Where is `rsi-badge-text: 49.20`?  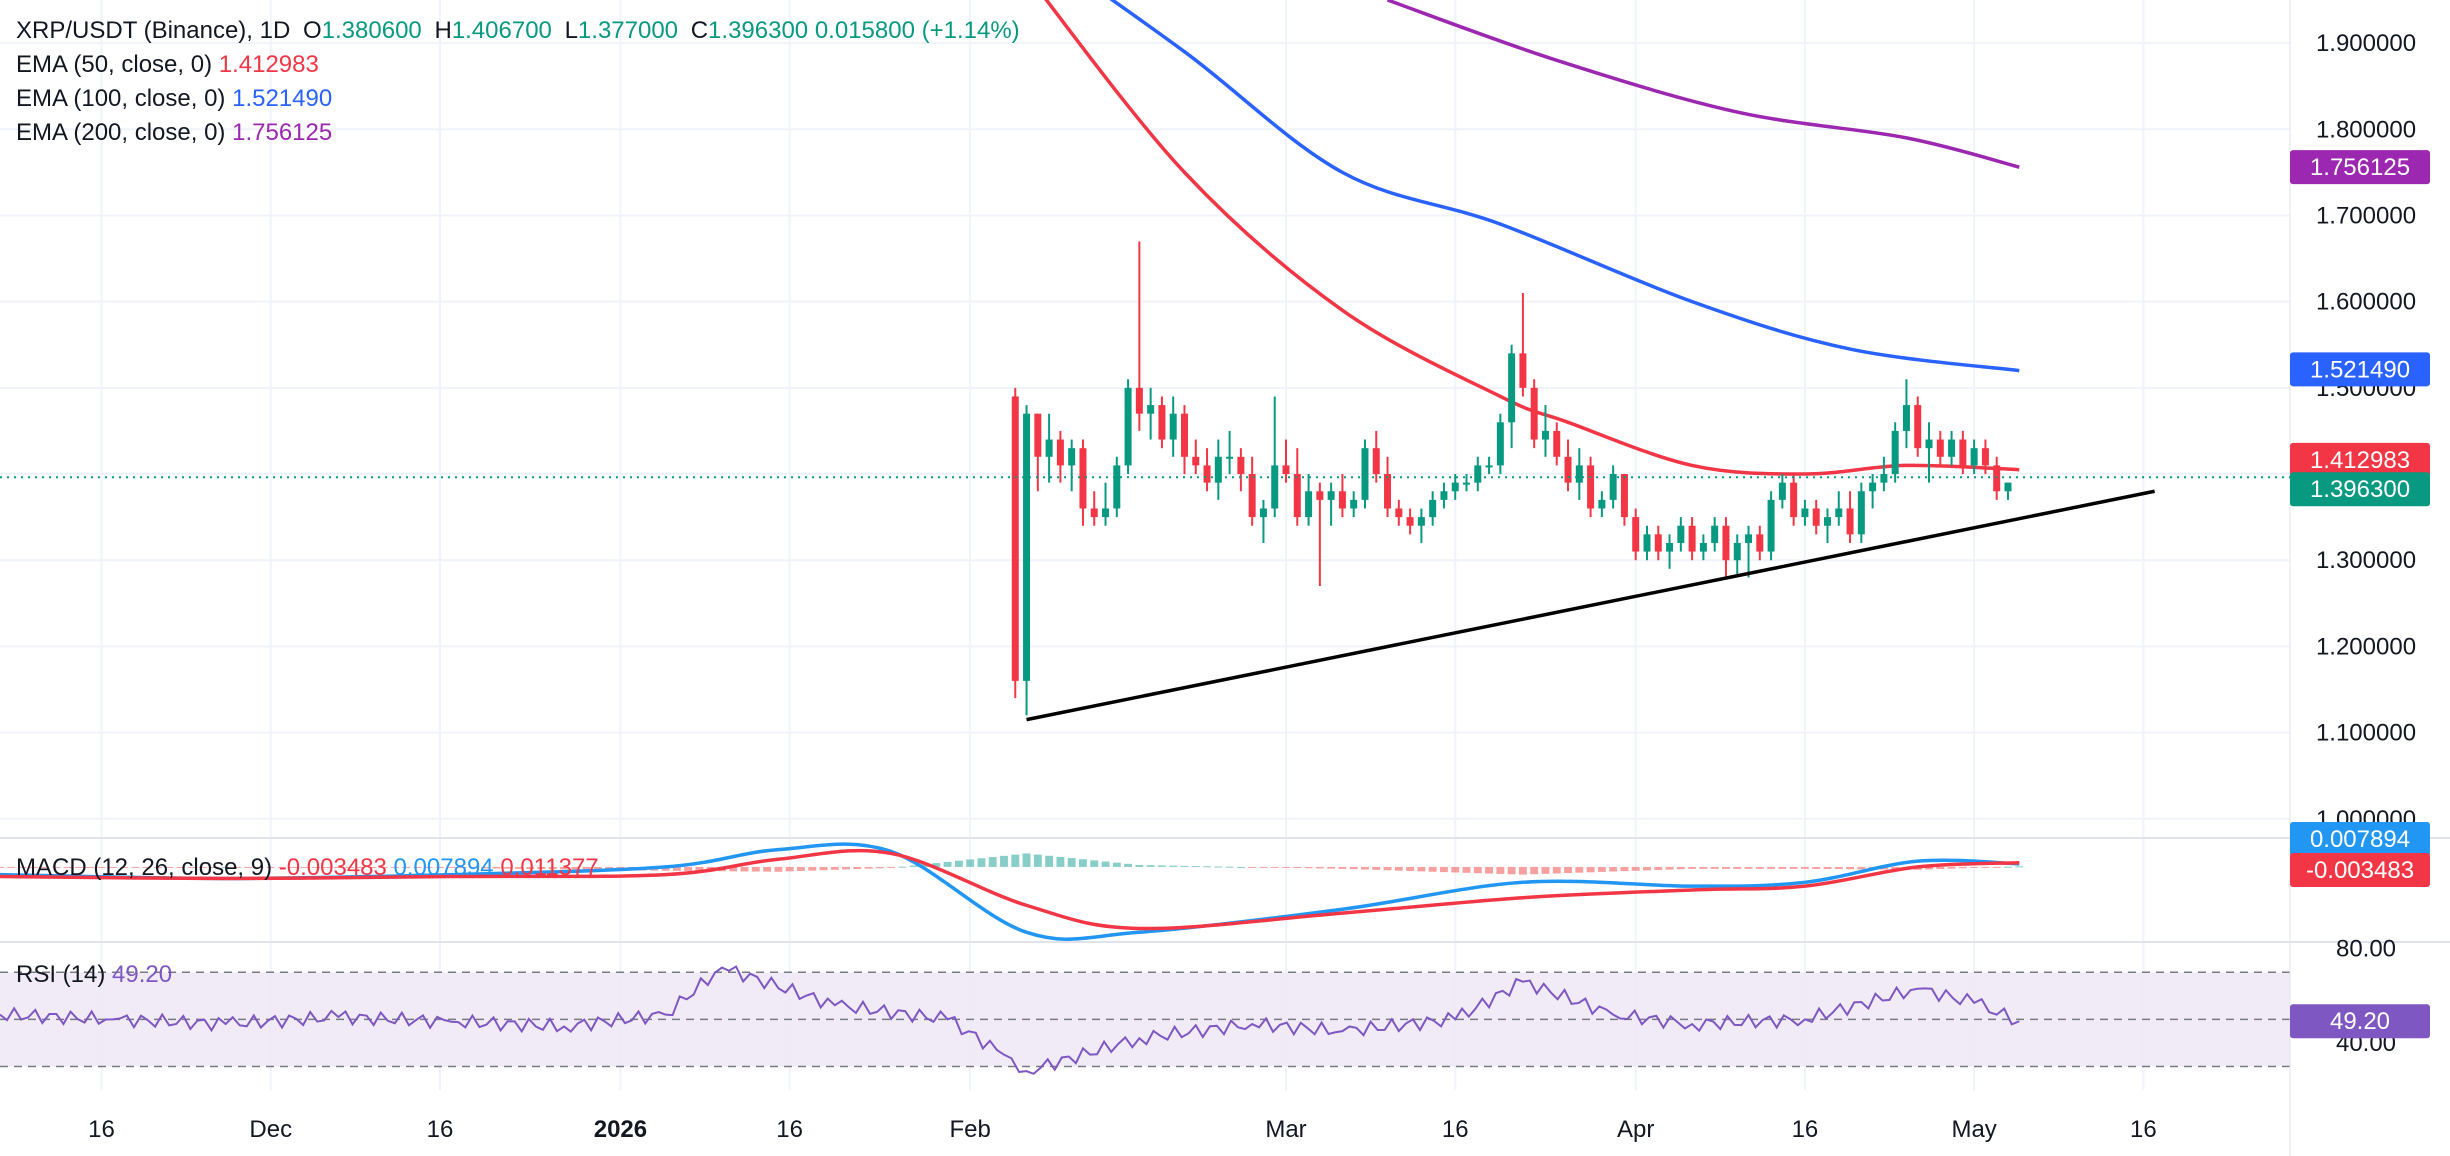 rsi-badge-text: 49.20 is located at coordinates (2360, 1021).